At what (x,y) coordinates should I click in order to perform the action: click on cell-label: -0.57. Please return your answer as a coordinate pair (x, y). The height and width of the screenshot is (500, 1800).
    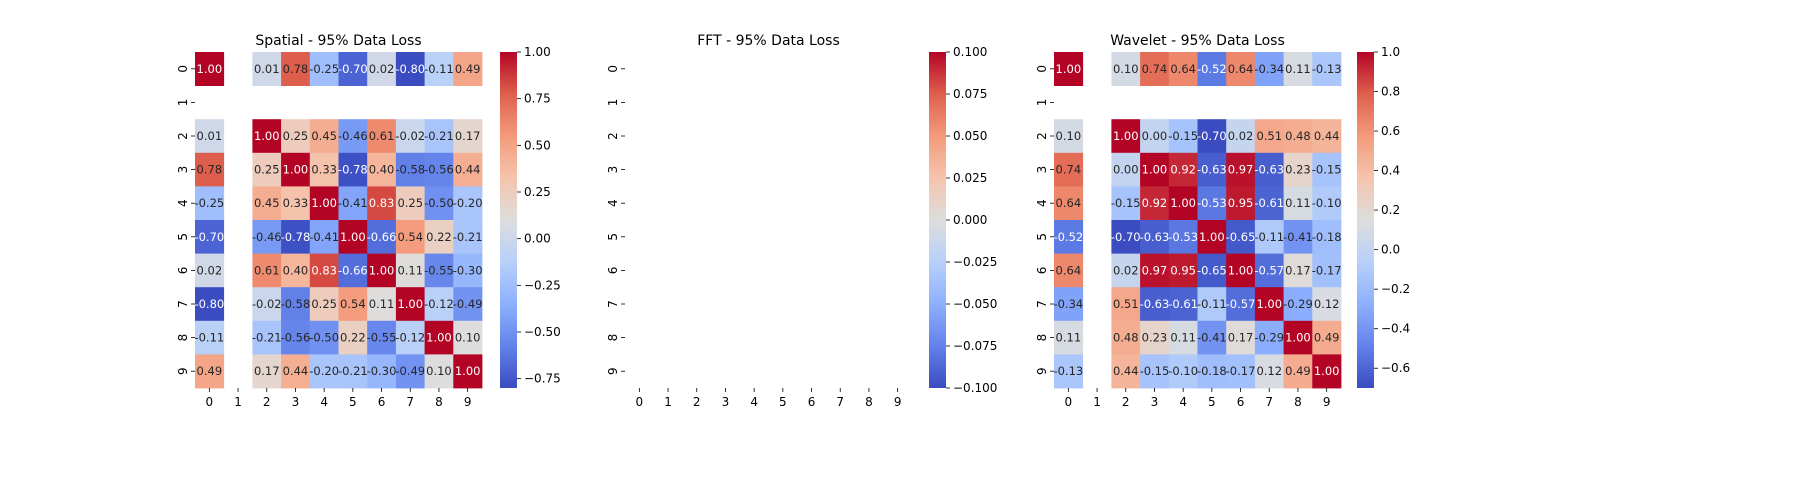
    Looking at the image, I should click on (1269, 270).